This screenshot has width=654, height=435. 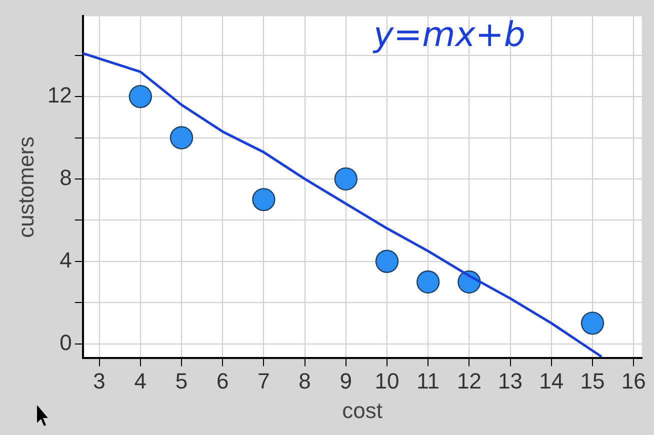 What do you see at coordinates (264, 381) in the screenshot?
I see `x-tick-label: 7` at bounding box center [264, 381].